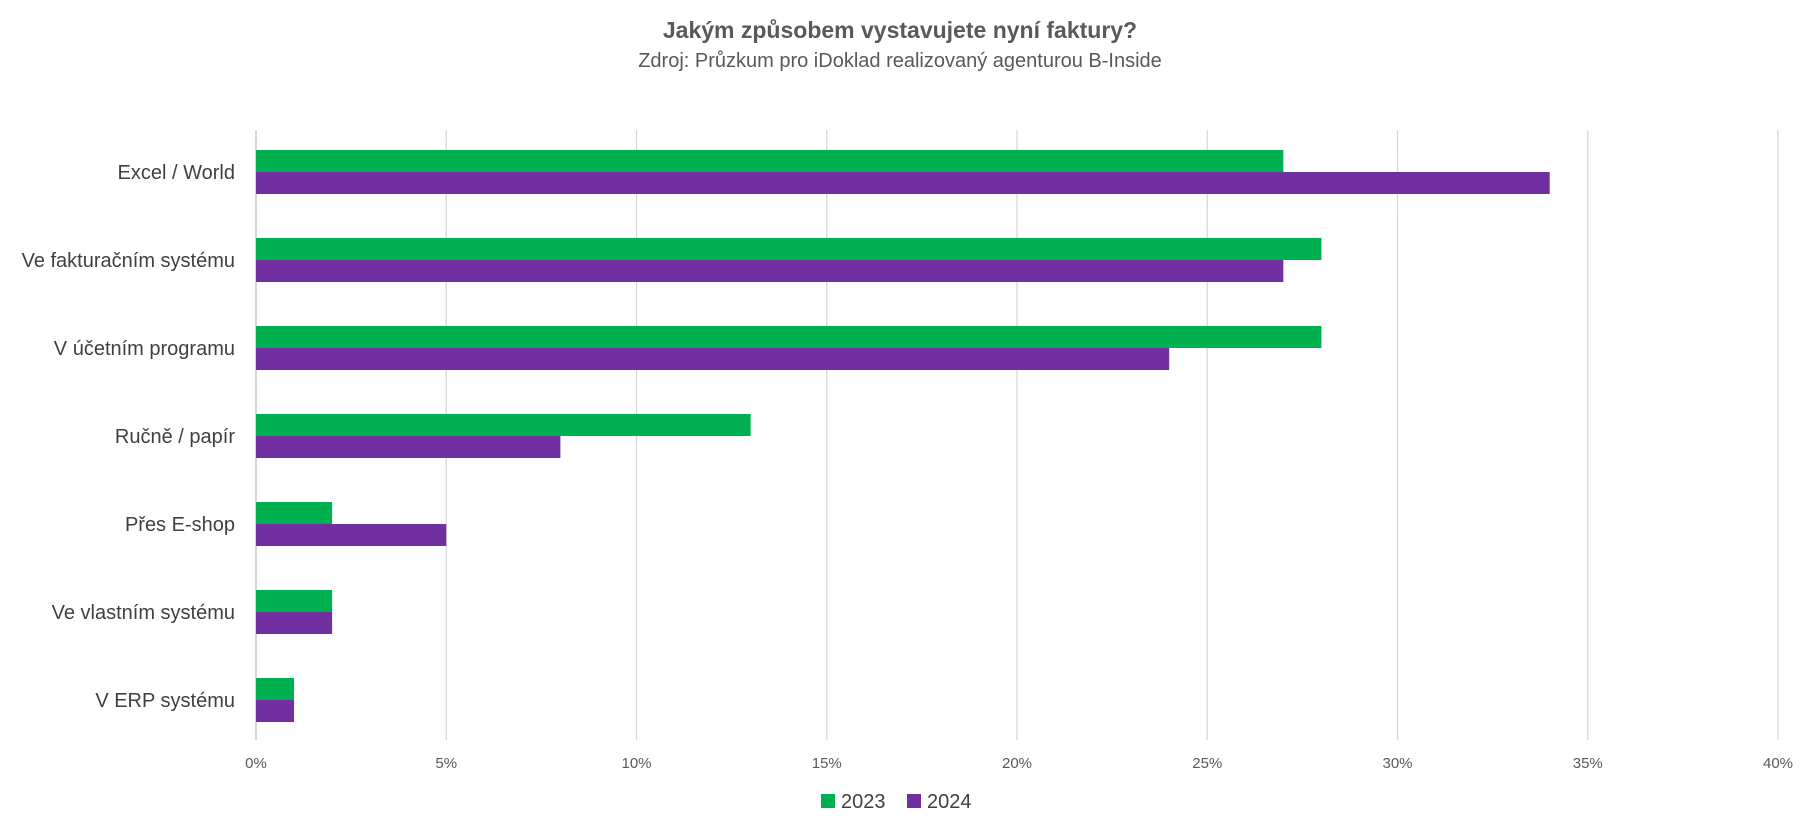  I want to click on x-tick-label: 25%, so click(1207, 763).